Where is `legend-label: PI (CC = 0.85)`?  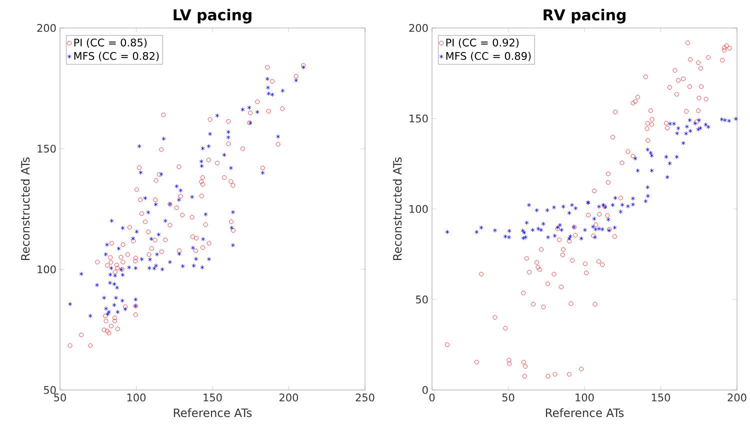 legend-label: PI (CC = 0.85) is located at coordinates (110, 43).